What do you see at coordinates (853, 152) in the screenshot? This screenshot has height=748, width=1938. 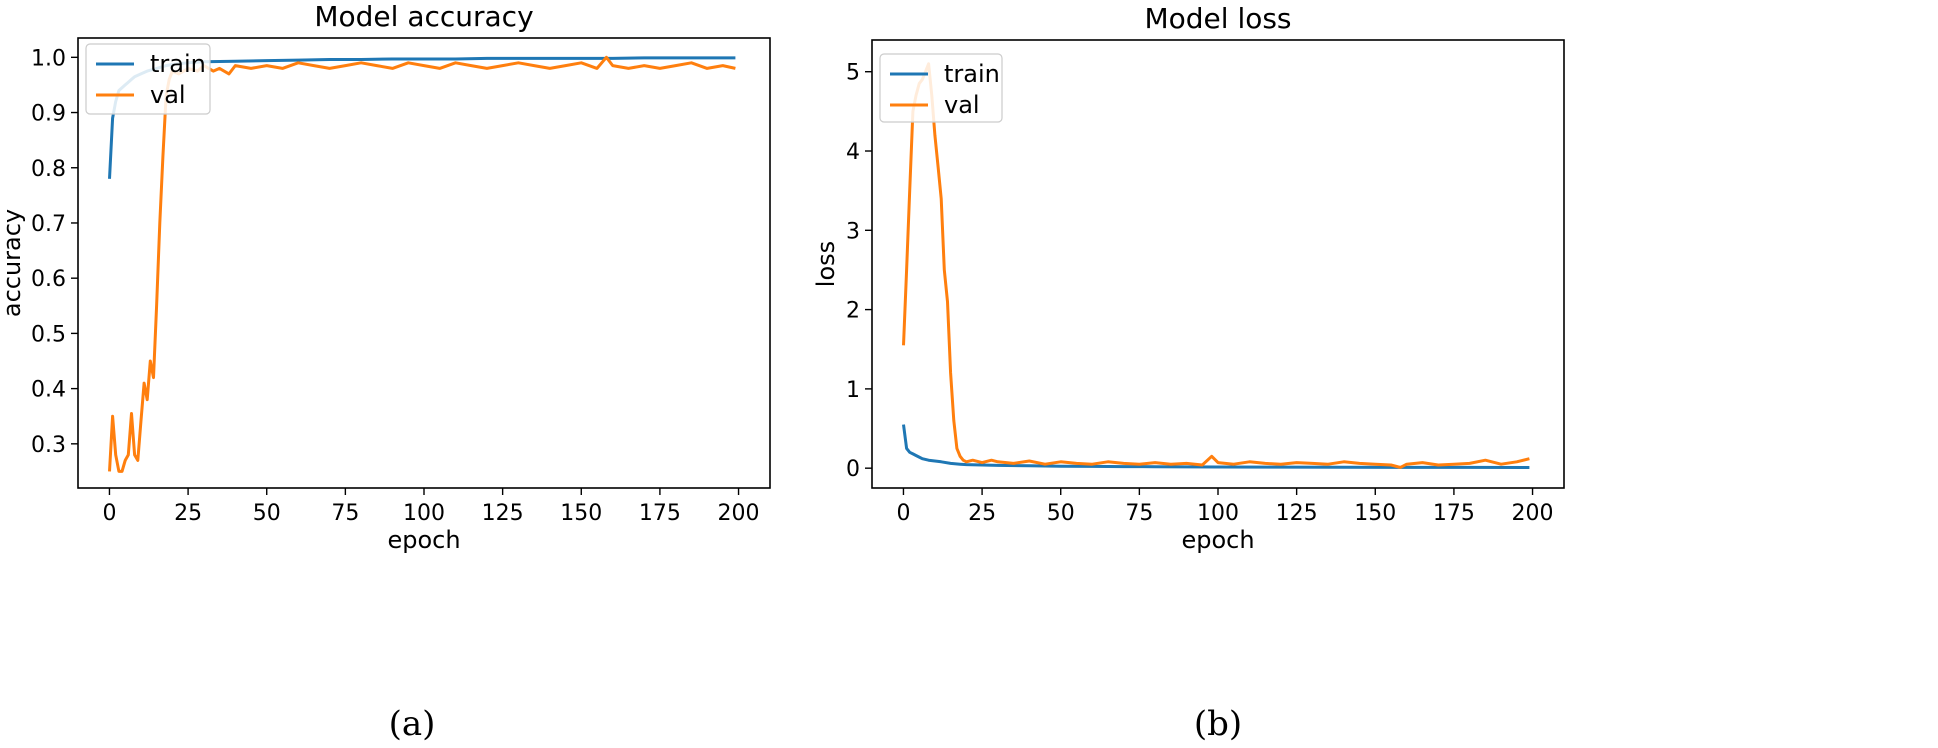 I see `y-tick-label: 4` at bounding box center [853, 152].